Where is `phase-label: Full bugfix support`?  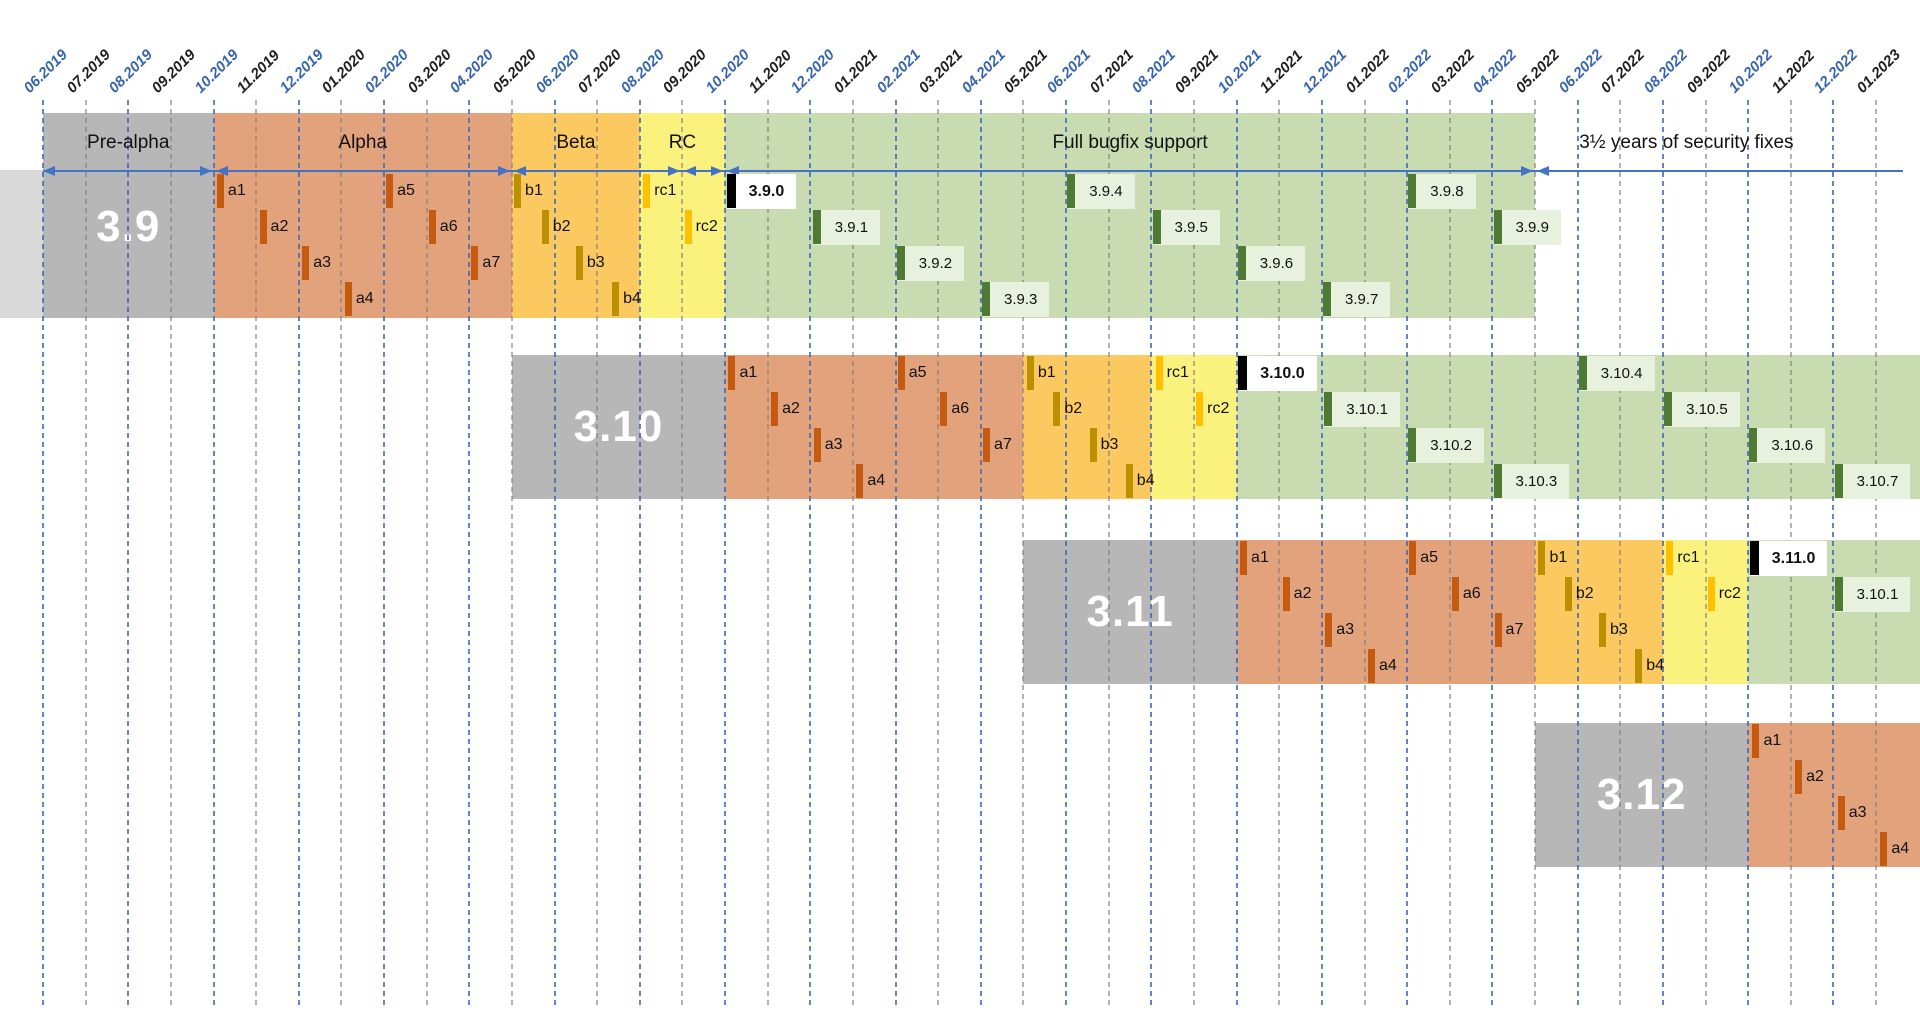 phase-label: Full bugfix support is located at coordinates (1130, 142).